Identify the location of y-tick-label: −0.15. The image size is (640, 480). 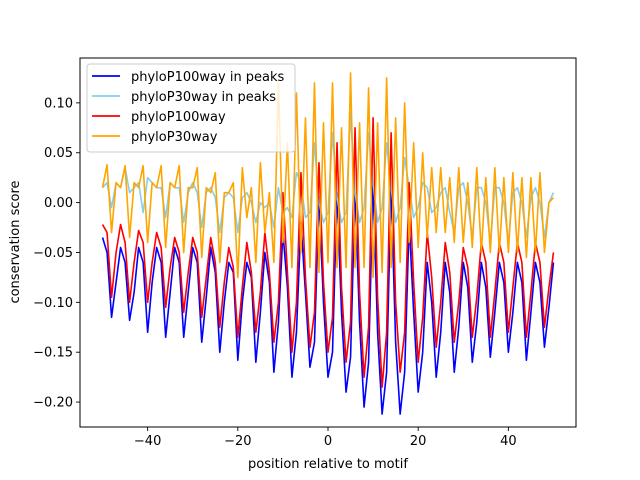
(53, 353).